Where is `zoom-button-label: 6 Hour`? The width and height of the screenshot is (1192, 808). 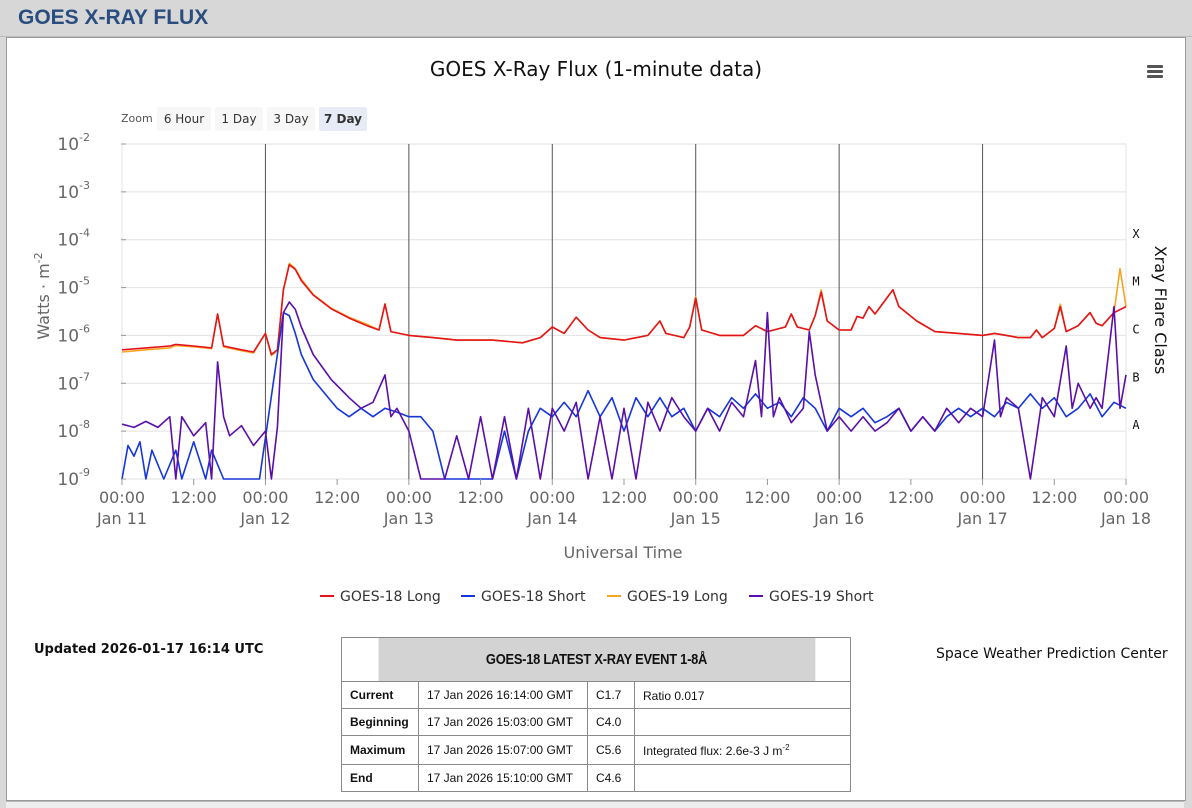
zoom-button-label: 6 Hour is located at coordinates (184, 119).